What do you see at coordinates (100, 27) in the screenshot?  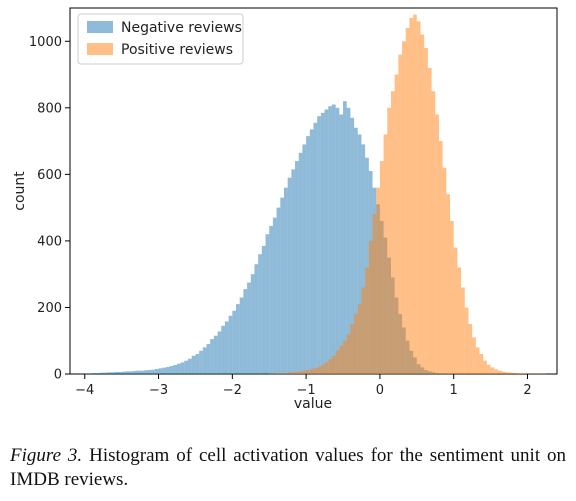 I see `legend-swatch-negative` at bounding box center [100, 27].